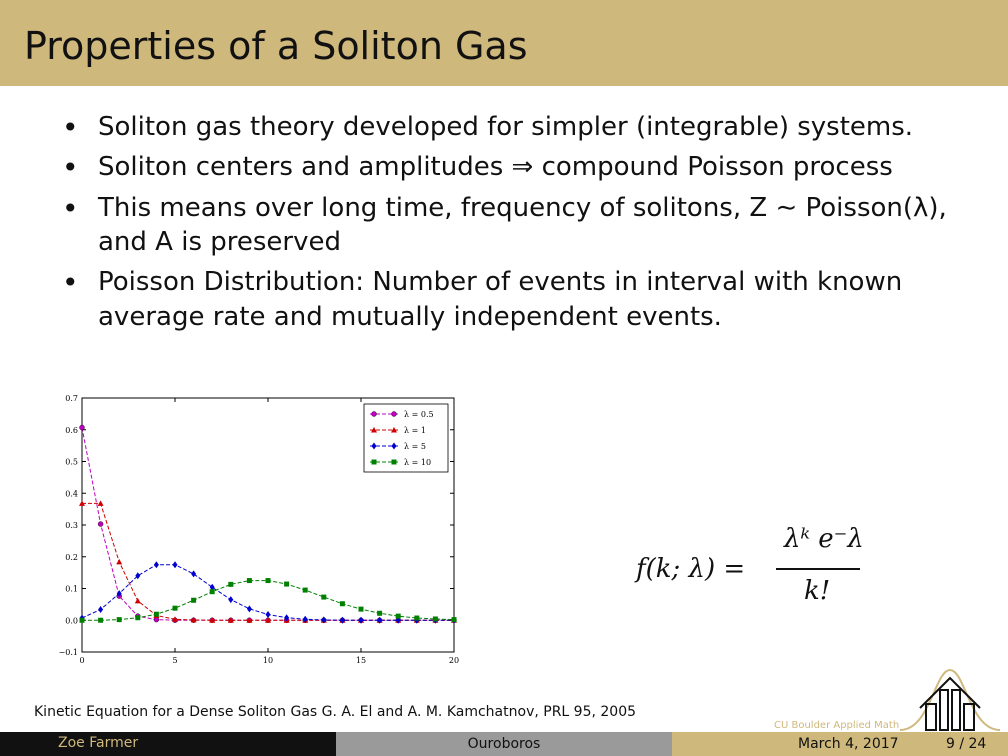 This screenshot has width=1008, height=756. I want to click on footer-page-number: 9 / 24, so click(966, 744).